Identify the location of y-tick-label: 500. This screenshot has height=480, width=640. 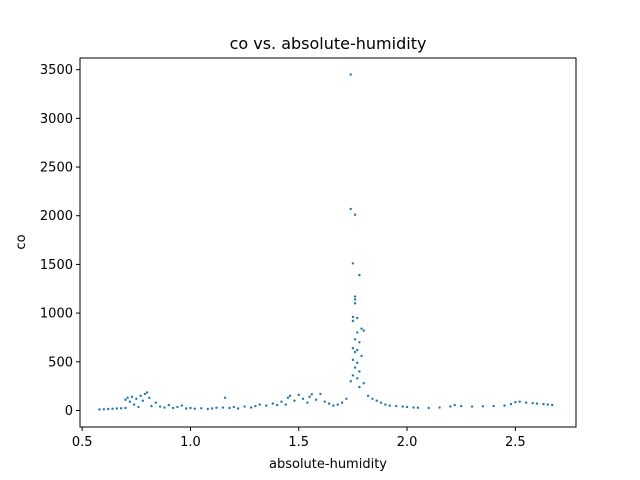
(60, 362).